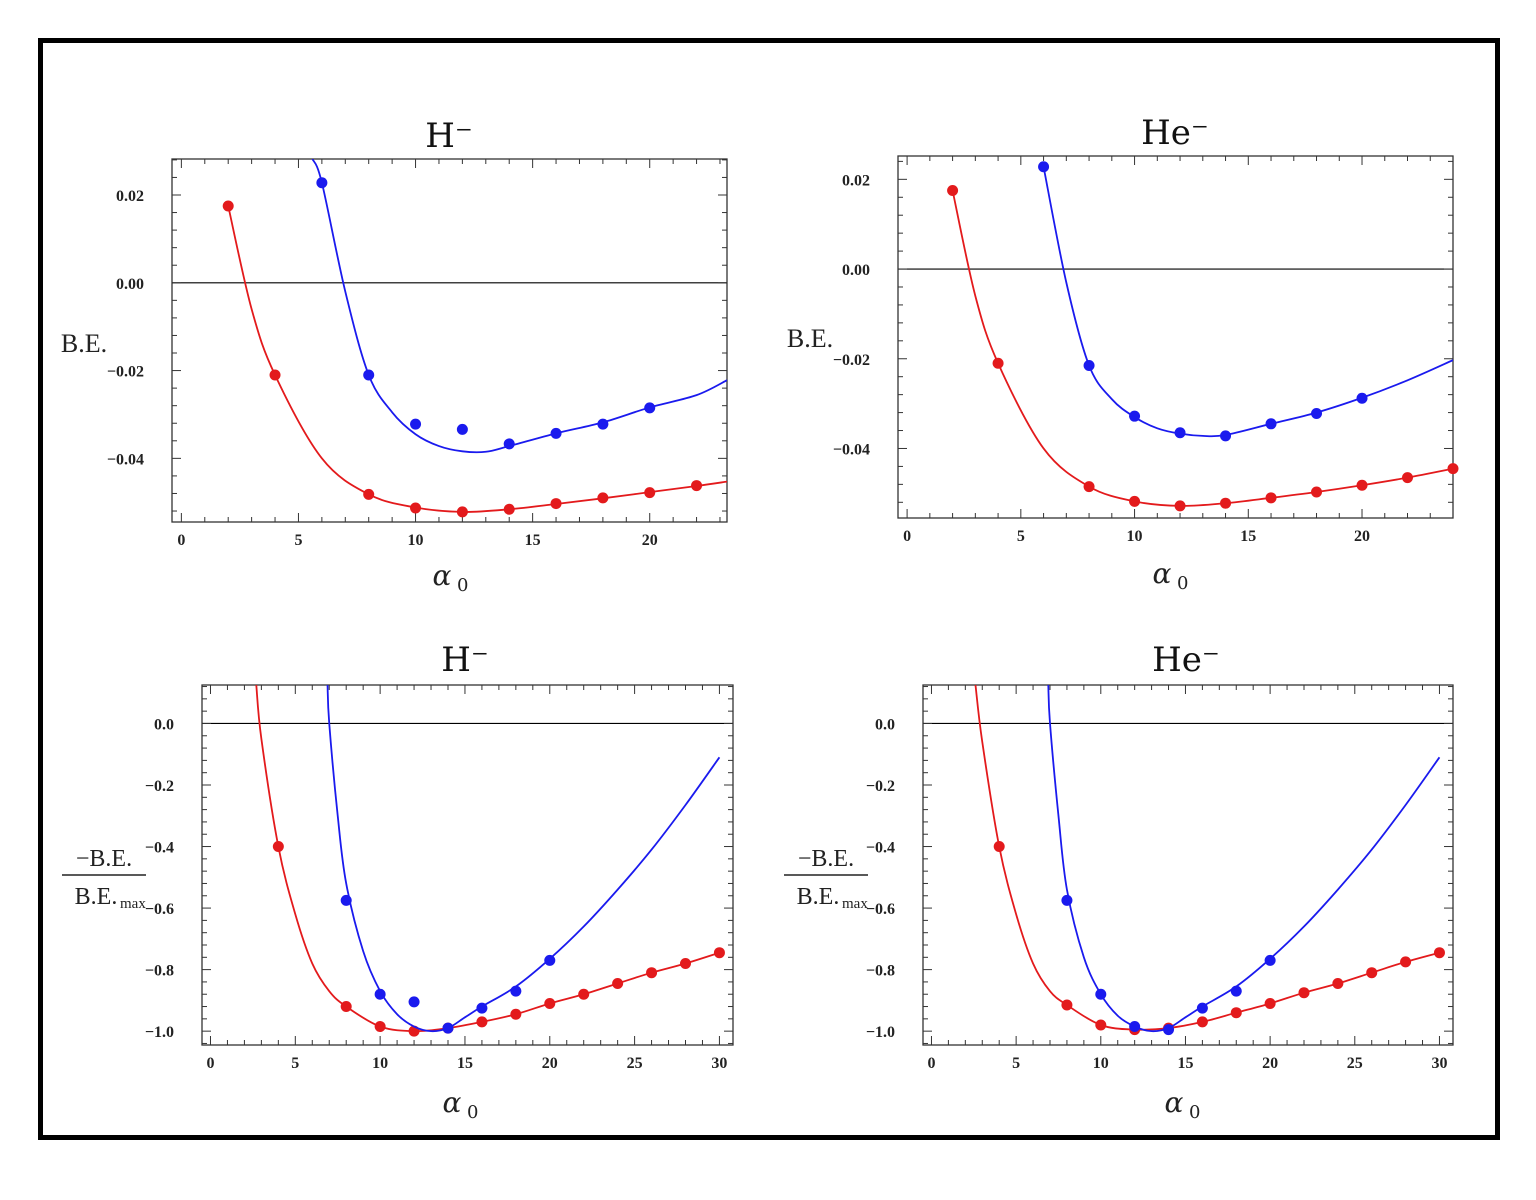  Describe the element at coordinates (880, 848) in the screenshot. I see `y-tick-label: −0.4` at that location.